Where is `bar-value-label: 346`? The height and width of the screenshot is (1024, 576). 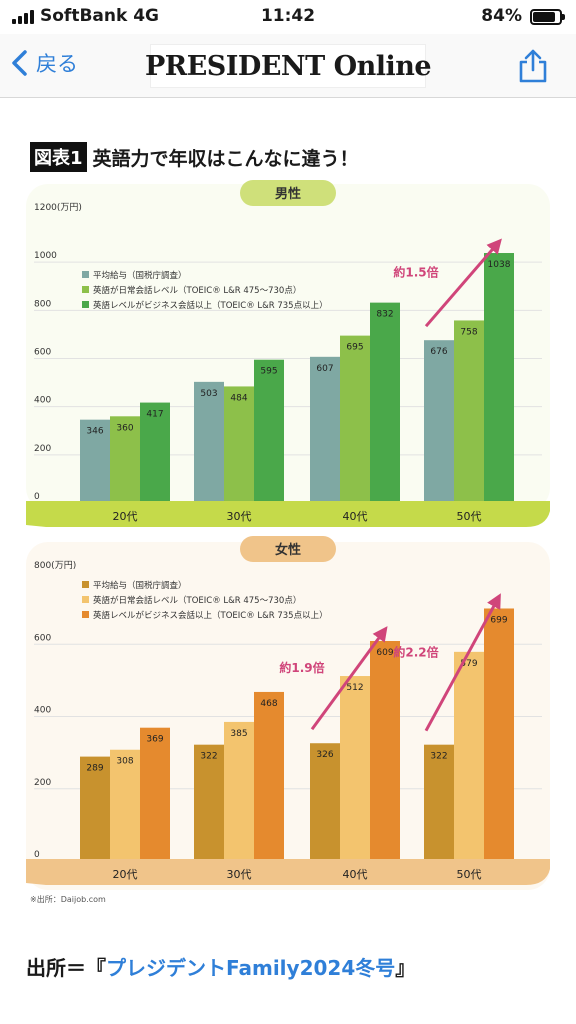
bar-value-label: 346 is located at coordinates (94, 432).